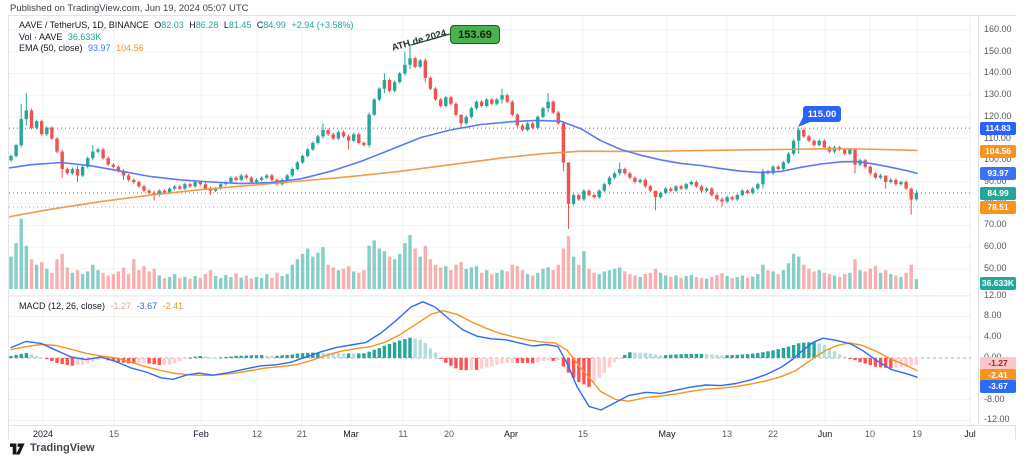 The height and width of the screenshot is (457, 1024). What do you see at coordinates (998, 94) in the screenshot?
I see `axis-tick-label: 130.00` at bounding box center [998, 94].